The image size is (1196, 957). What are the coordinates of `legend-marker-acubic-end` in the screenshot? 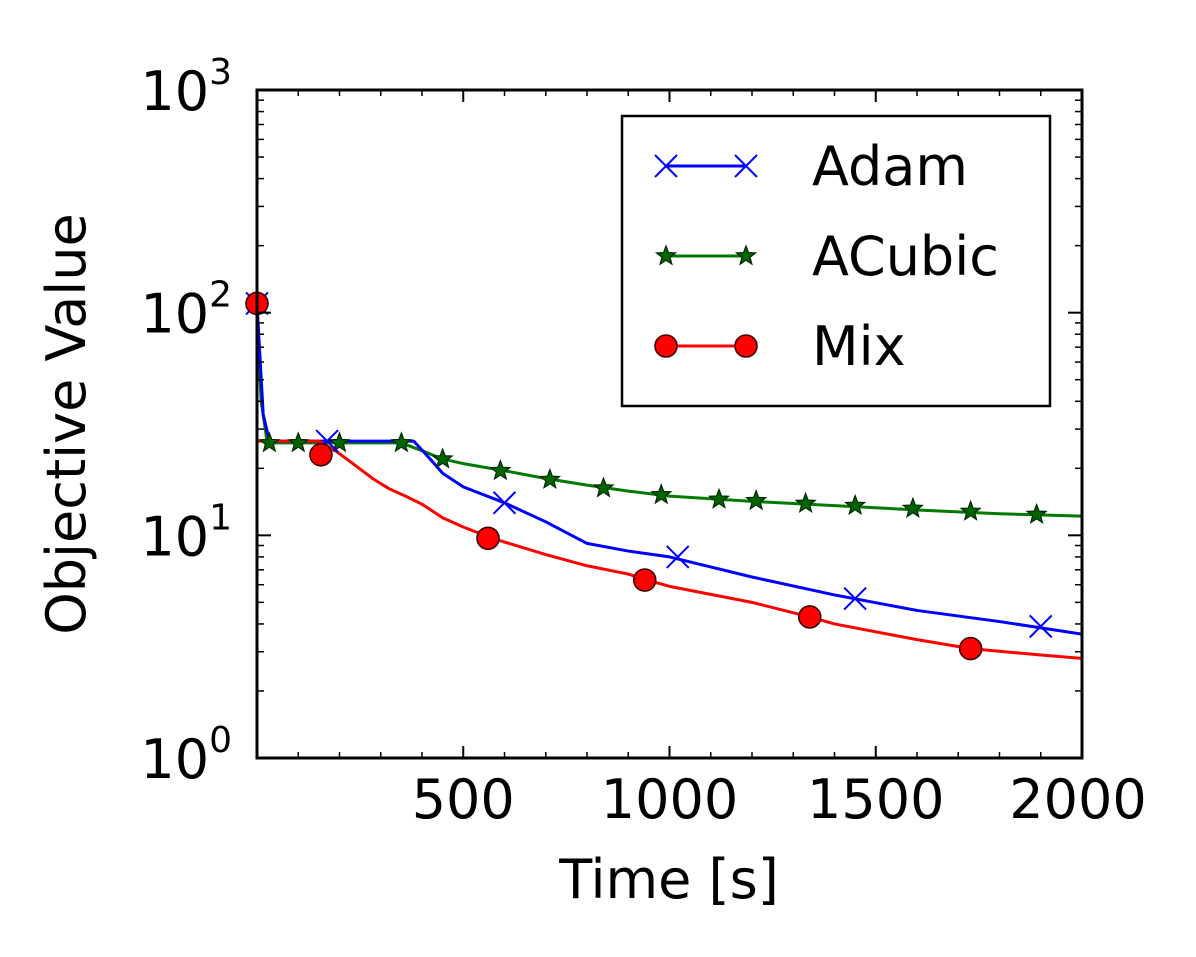 It's located at (746, 255).